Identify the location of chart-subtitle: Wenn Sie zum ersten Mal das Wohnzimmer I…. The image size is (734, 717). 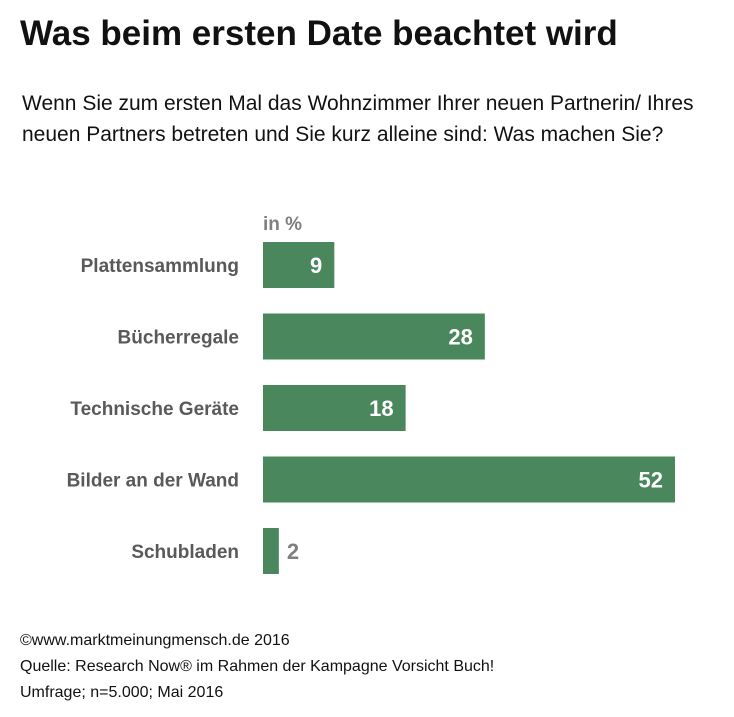
(358, 119).